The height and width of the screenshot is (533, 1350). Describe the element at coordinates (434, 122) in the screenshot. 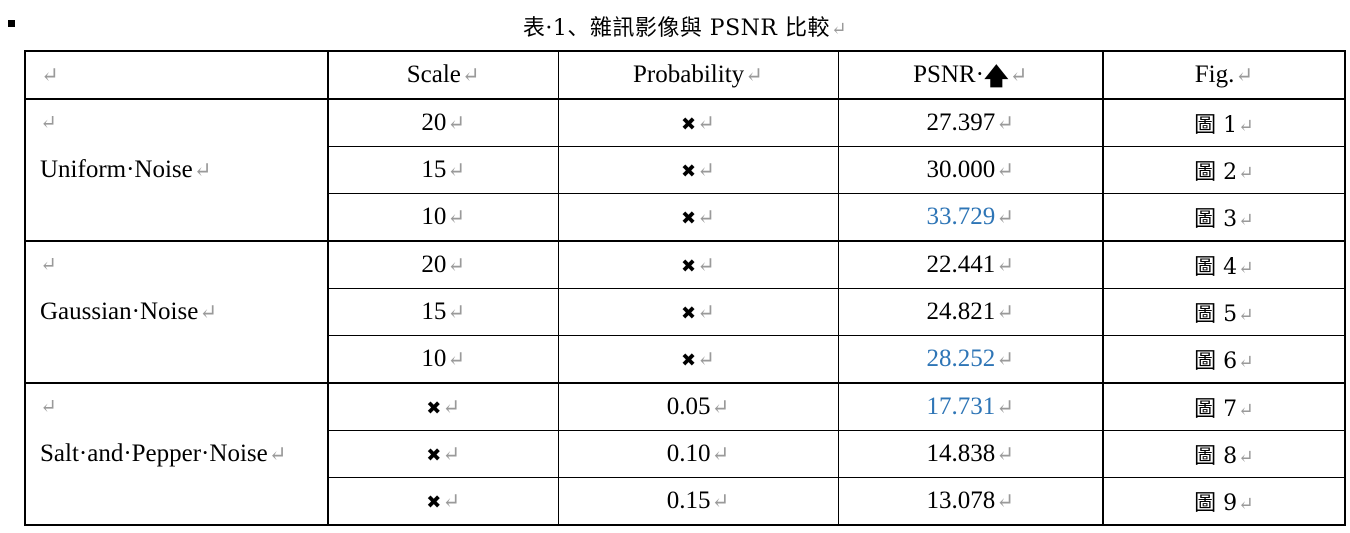

I see `scale-value: 20` at that location.